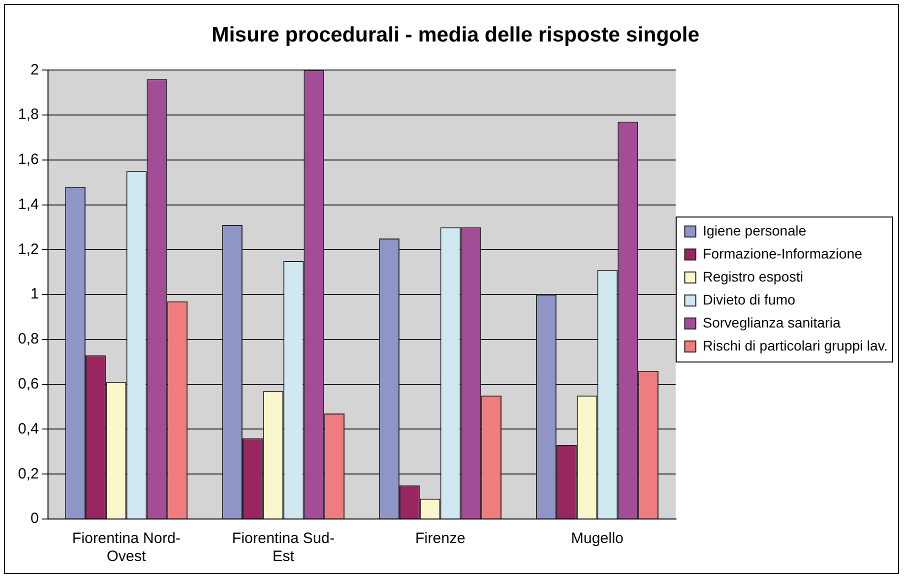 Image resolution: width=905 pixels, height=580 pixels. I want to click on y-tick-label: 0,4, so click(28, 429).